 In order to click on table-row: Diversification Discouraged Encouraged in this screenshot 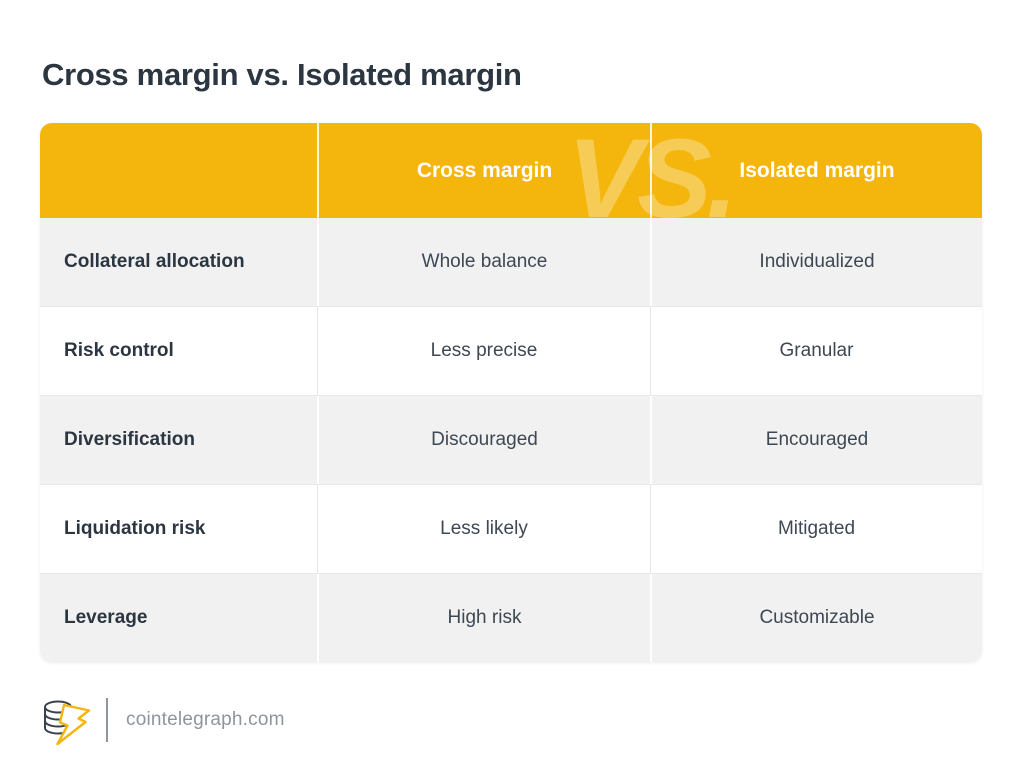, I will do `click(511, 439)`.